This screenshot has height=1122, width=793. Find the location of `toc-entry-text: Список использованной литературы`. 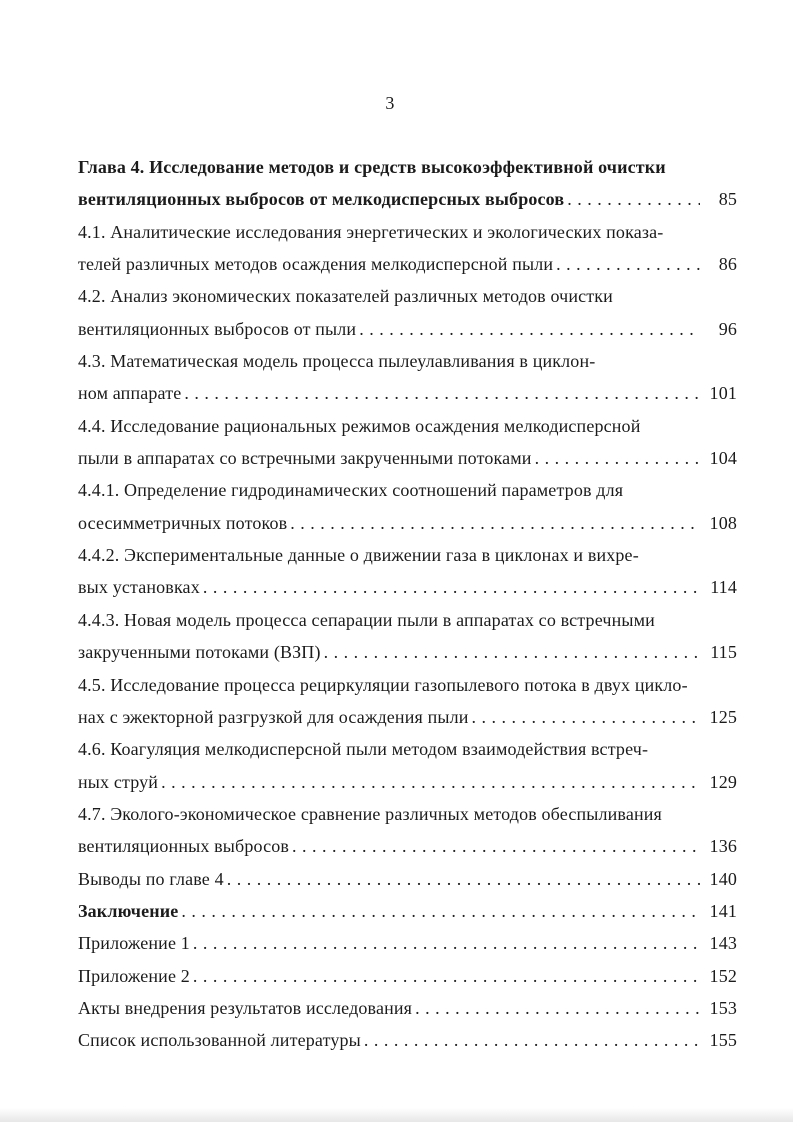

toc-entry-text: Список использованной литературы is located at coordinates (219, 1040).